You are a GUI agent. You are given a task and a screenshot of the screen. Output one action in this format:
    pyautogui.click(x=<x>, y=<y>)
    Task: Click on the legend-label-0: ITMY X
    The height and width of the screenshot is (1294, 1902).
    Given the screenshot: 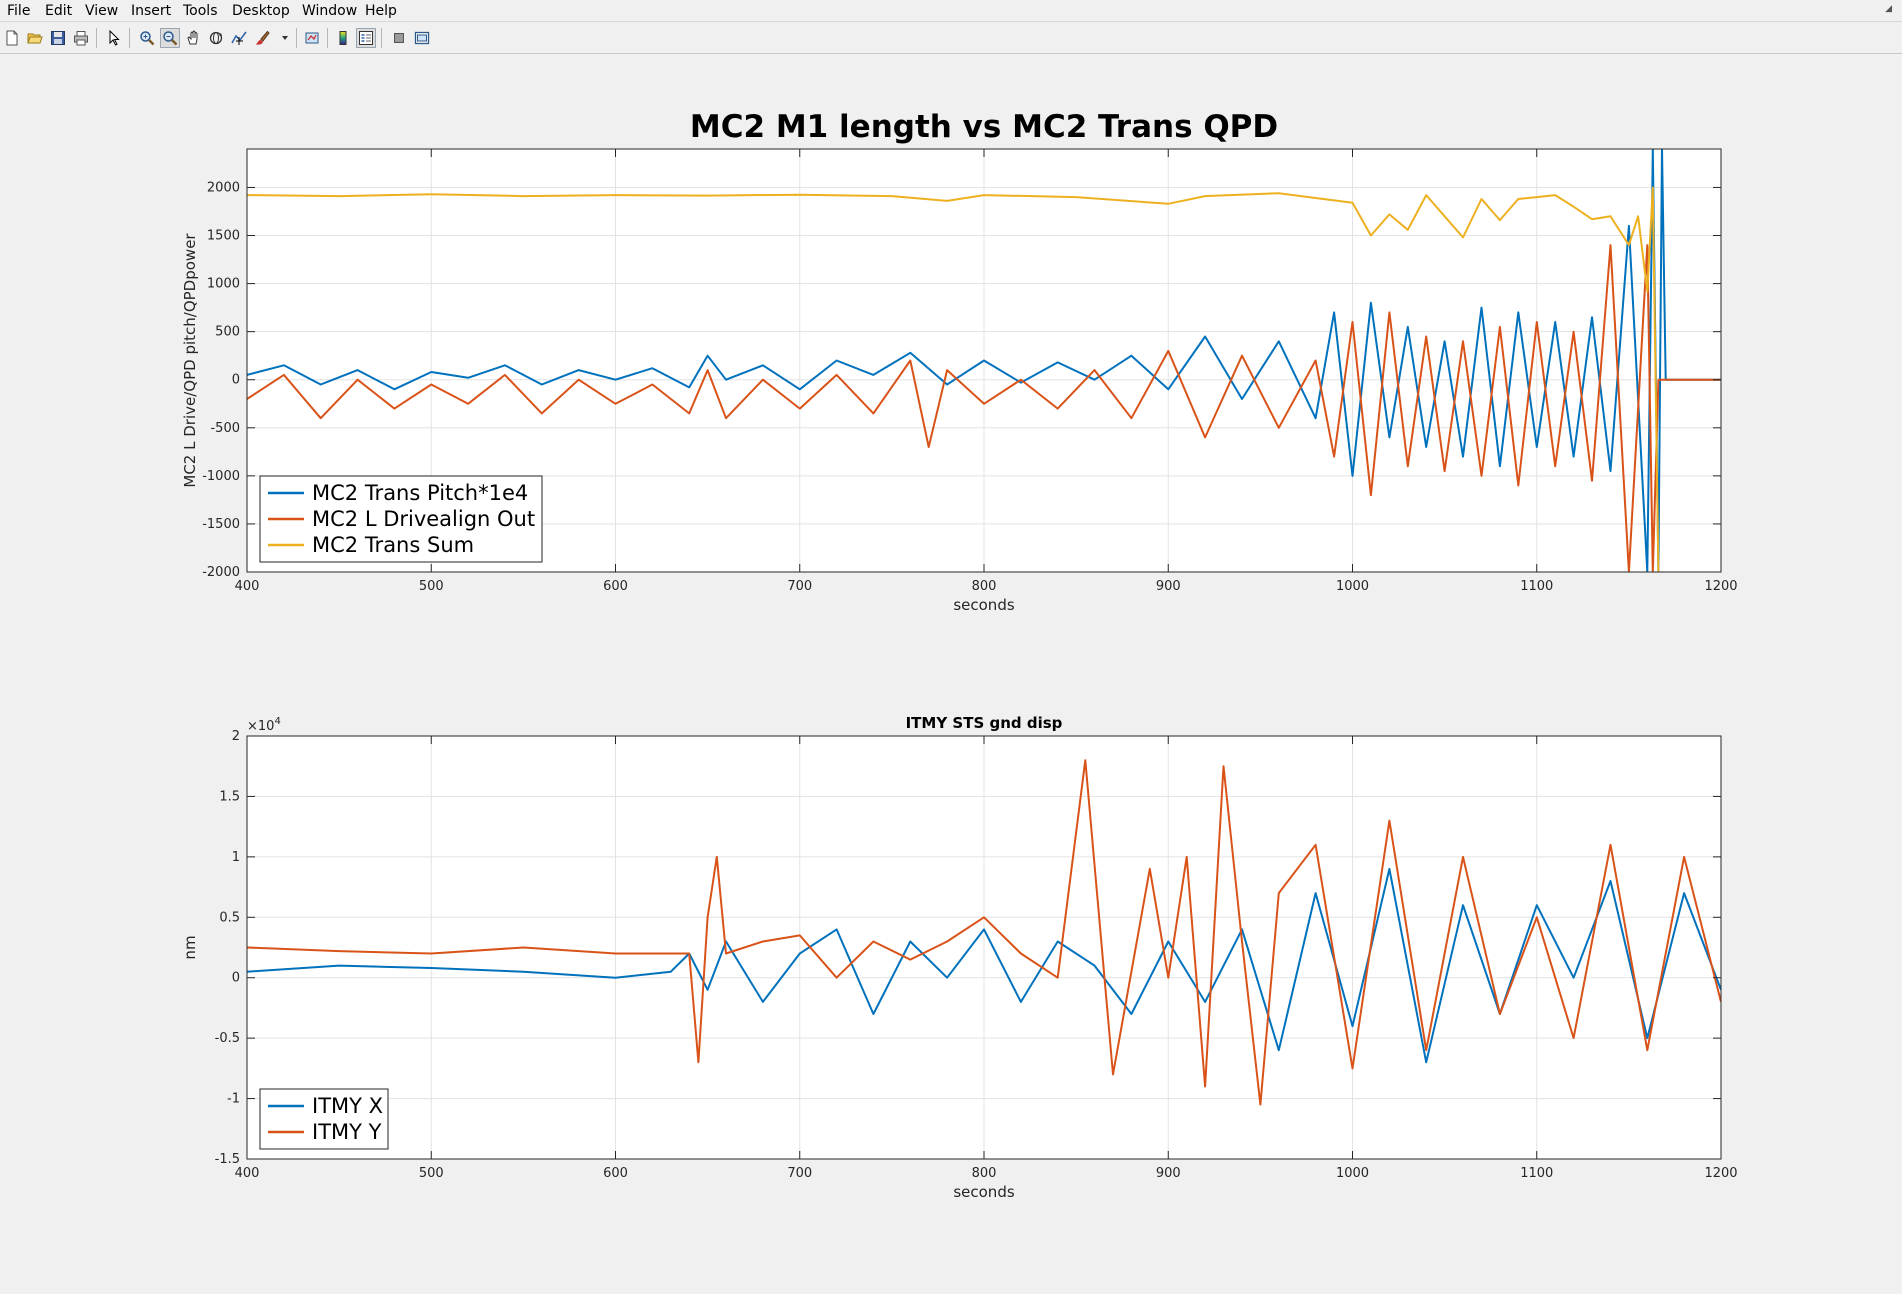 What is the action you would take?
    pyautogui.click(x=347, y=1106)
    